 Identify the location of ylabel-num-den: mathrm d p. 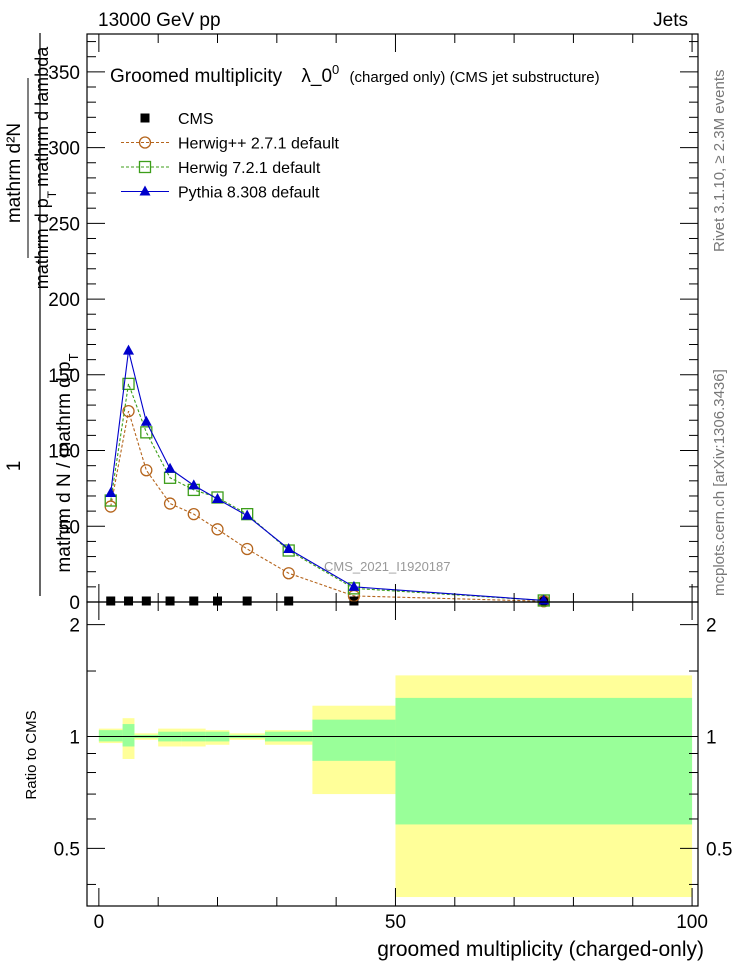
(42, 243).